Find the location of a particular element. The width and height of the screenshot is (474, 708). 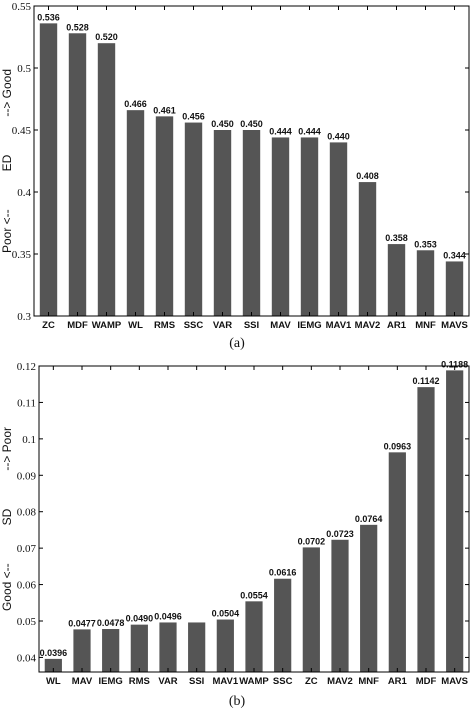

data-label-a-var: 0.450 is located at coordinates (222, 124).